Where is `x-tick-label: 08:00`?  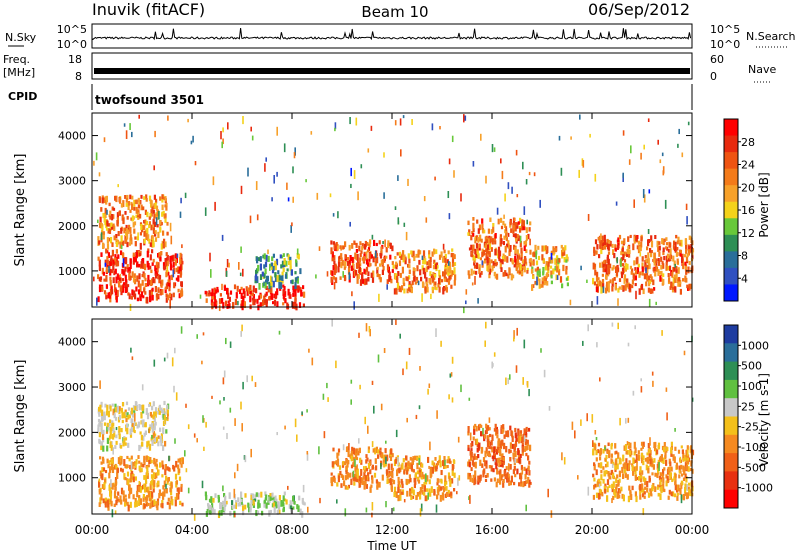 x-tick-label: 08:00 is located at coordinates (292, 530).